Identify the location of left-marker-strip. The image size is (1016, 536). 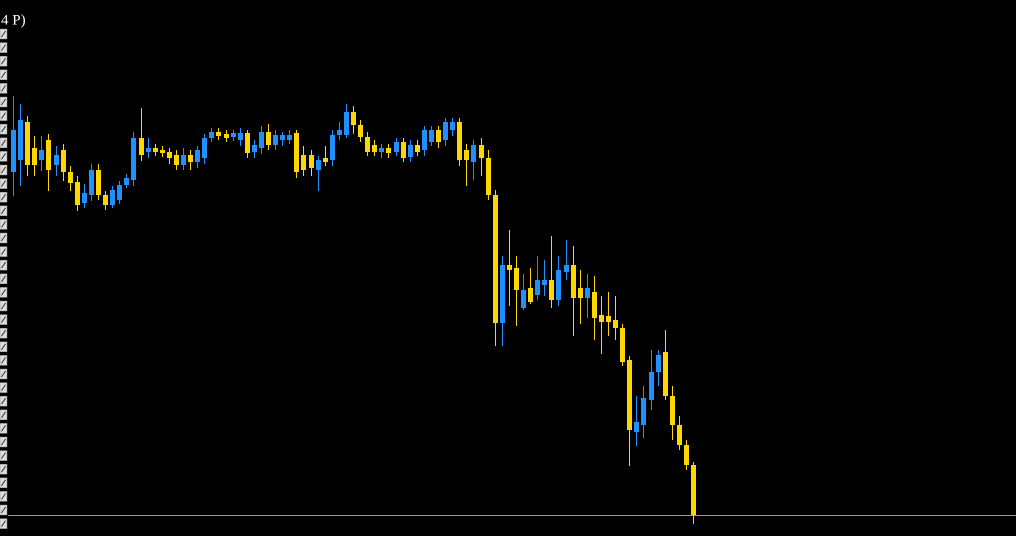
(4, 278).